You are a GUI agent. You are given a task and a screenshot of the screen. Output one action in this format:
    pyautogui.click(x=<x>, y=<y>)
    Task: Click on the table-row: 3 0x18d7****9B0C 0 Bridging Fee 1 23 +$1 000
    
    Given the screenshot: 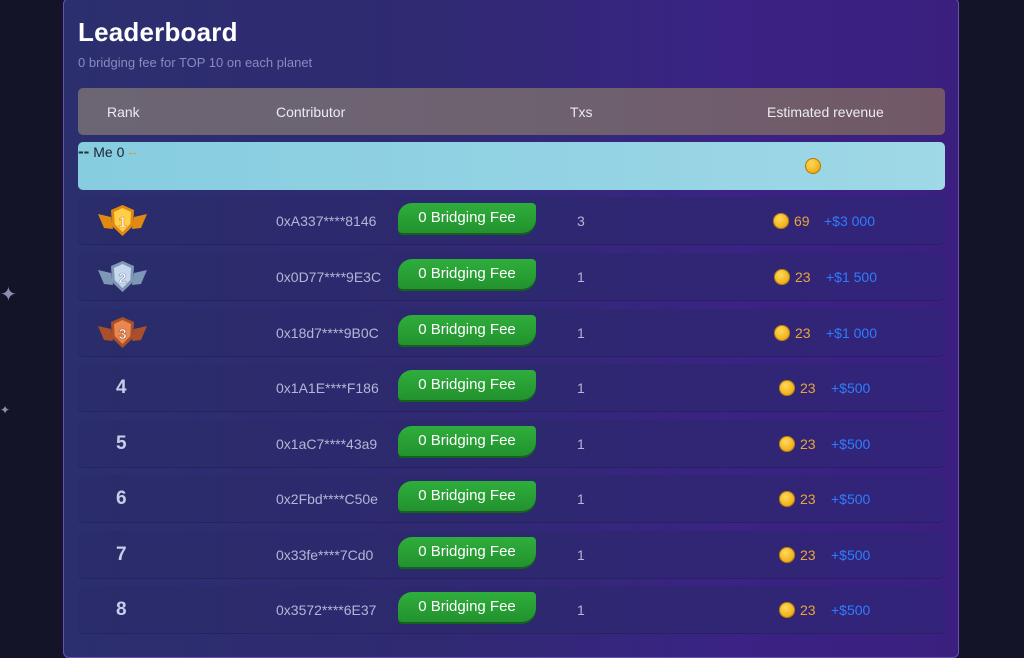 What is the action you would take?
    pyautogui.click(x=511, y=333)
    